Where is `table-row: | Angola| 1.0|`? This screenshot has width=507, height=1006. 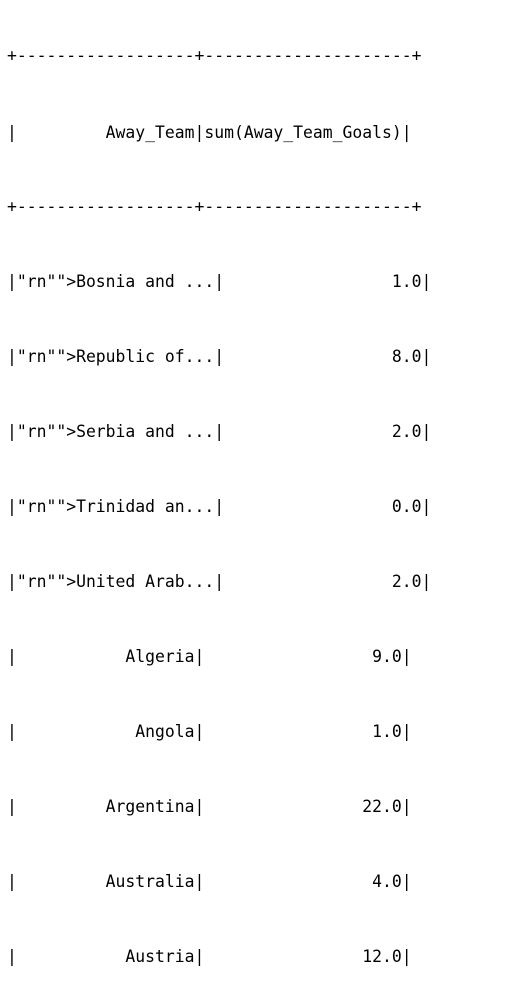
table-row: | Angola| 1.0| is located at coordinates (209, 731).